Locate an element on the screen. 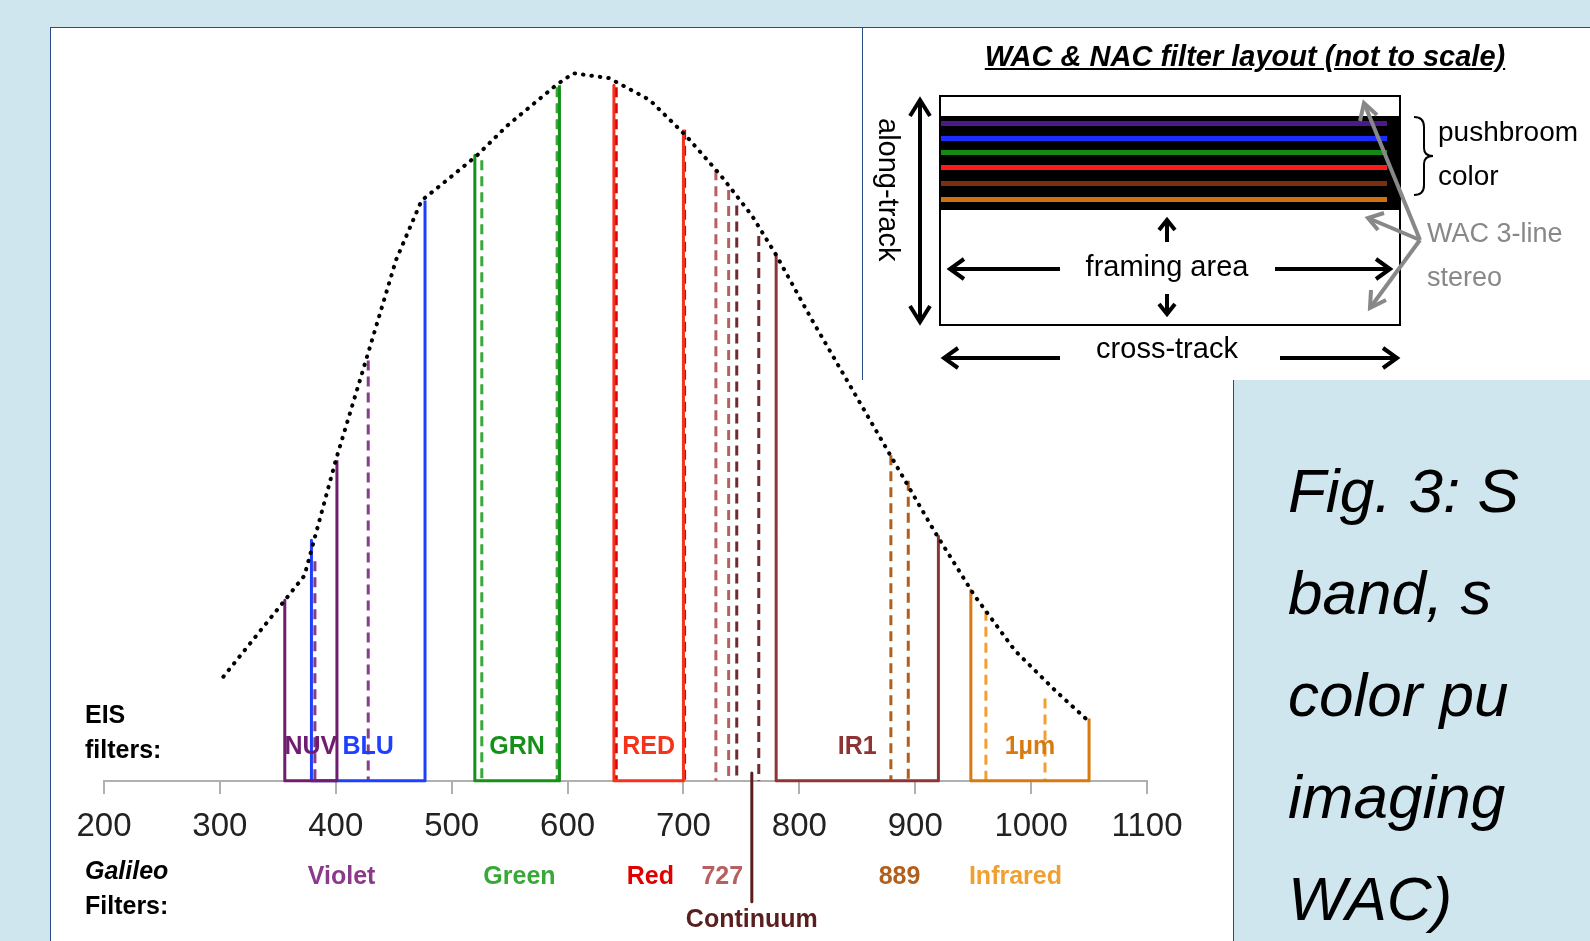 The image size is (1590, 941). series-label: BLU is located at coordinates (368, 744).